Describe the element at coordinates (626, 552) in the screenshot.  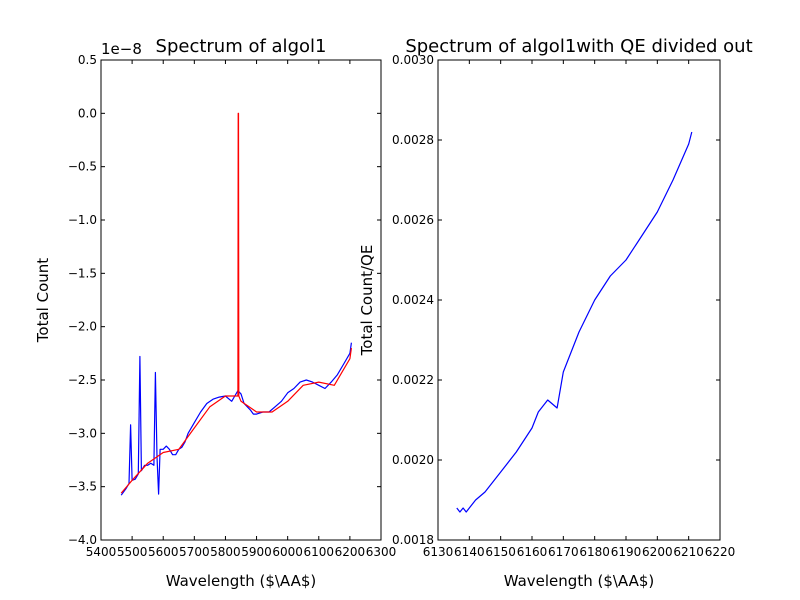
I see `right-x-tick-label: 6190` at that location.